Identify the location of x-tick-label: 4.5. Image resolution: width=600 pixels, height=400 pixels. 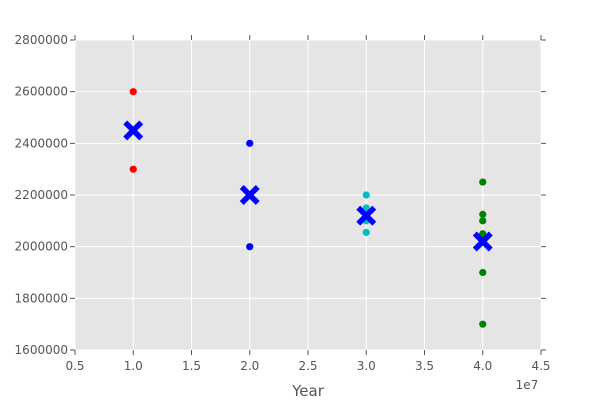
(540, 366).